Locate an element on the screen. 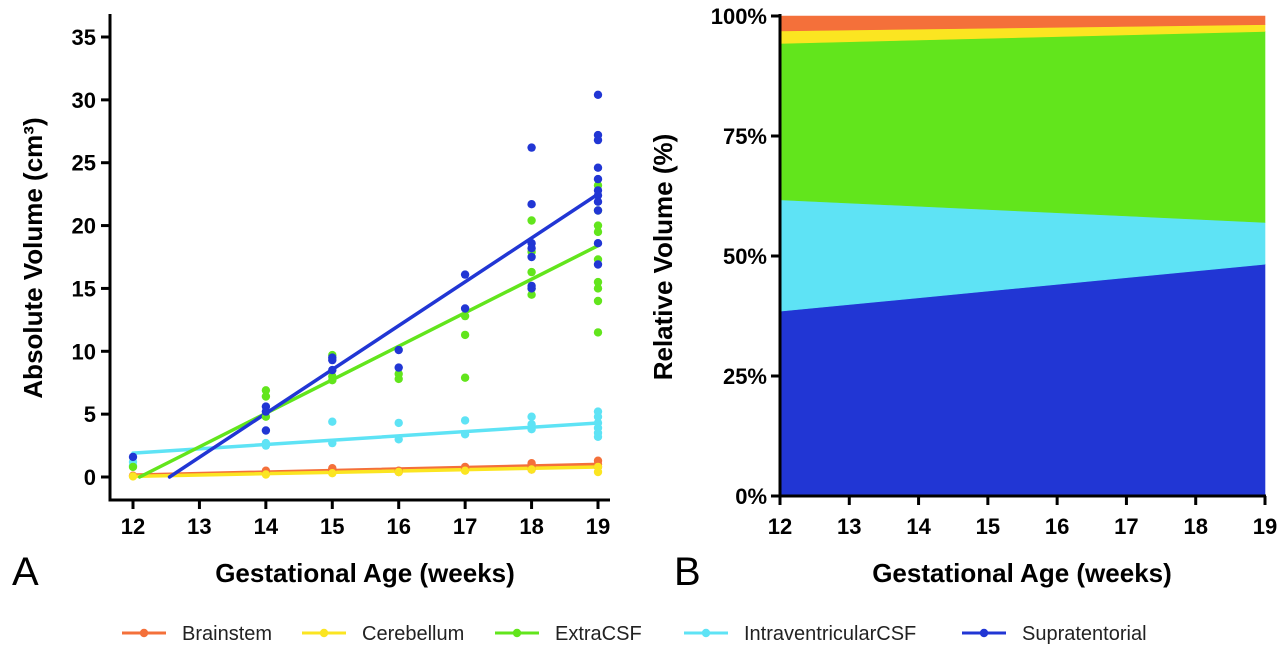 Image resolution: width=1280 pixels, height=649 pixels. panel-a-y-tick-label: 25 is located at coordinates (84, 163).